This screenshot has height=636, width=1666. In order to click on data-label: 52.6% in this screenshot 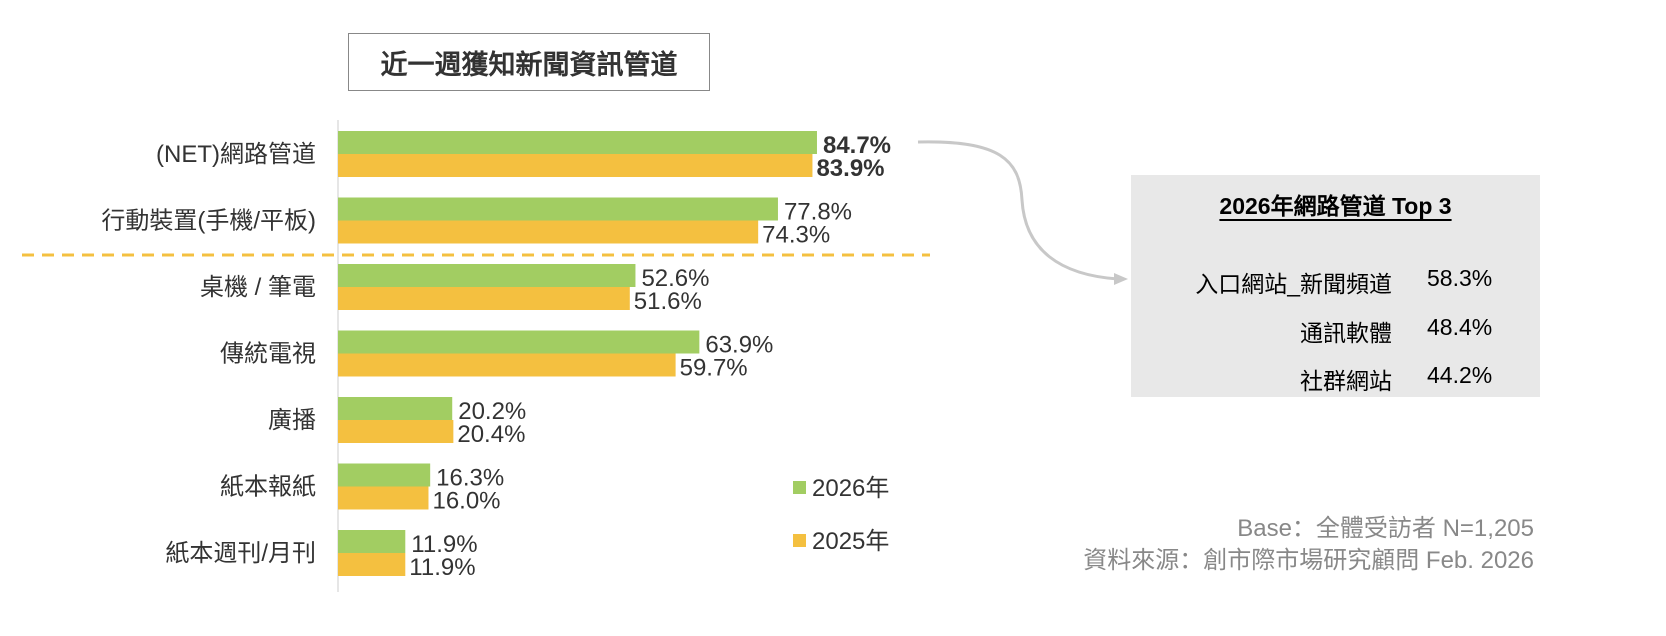, I will do `click(675, 278)`.